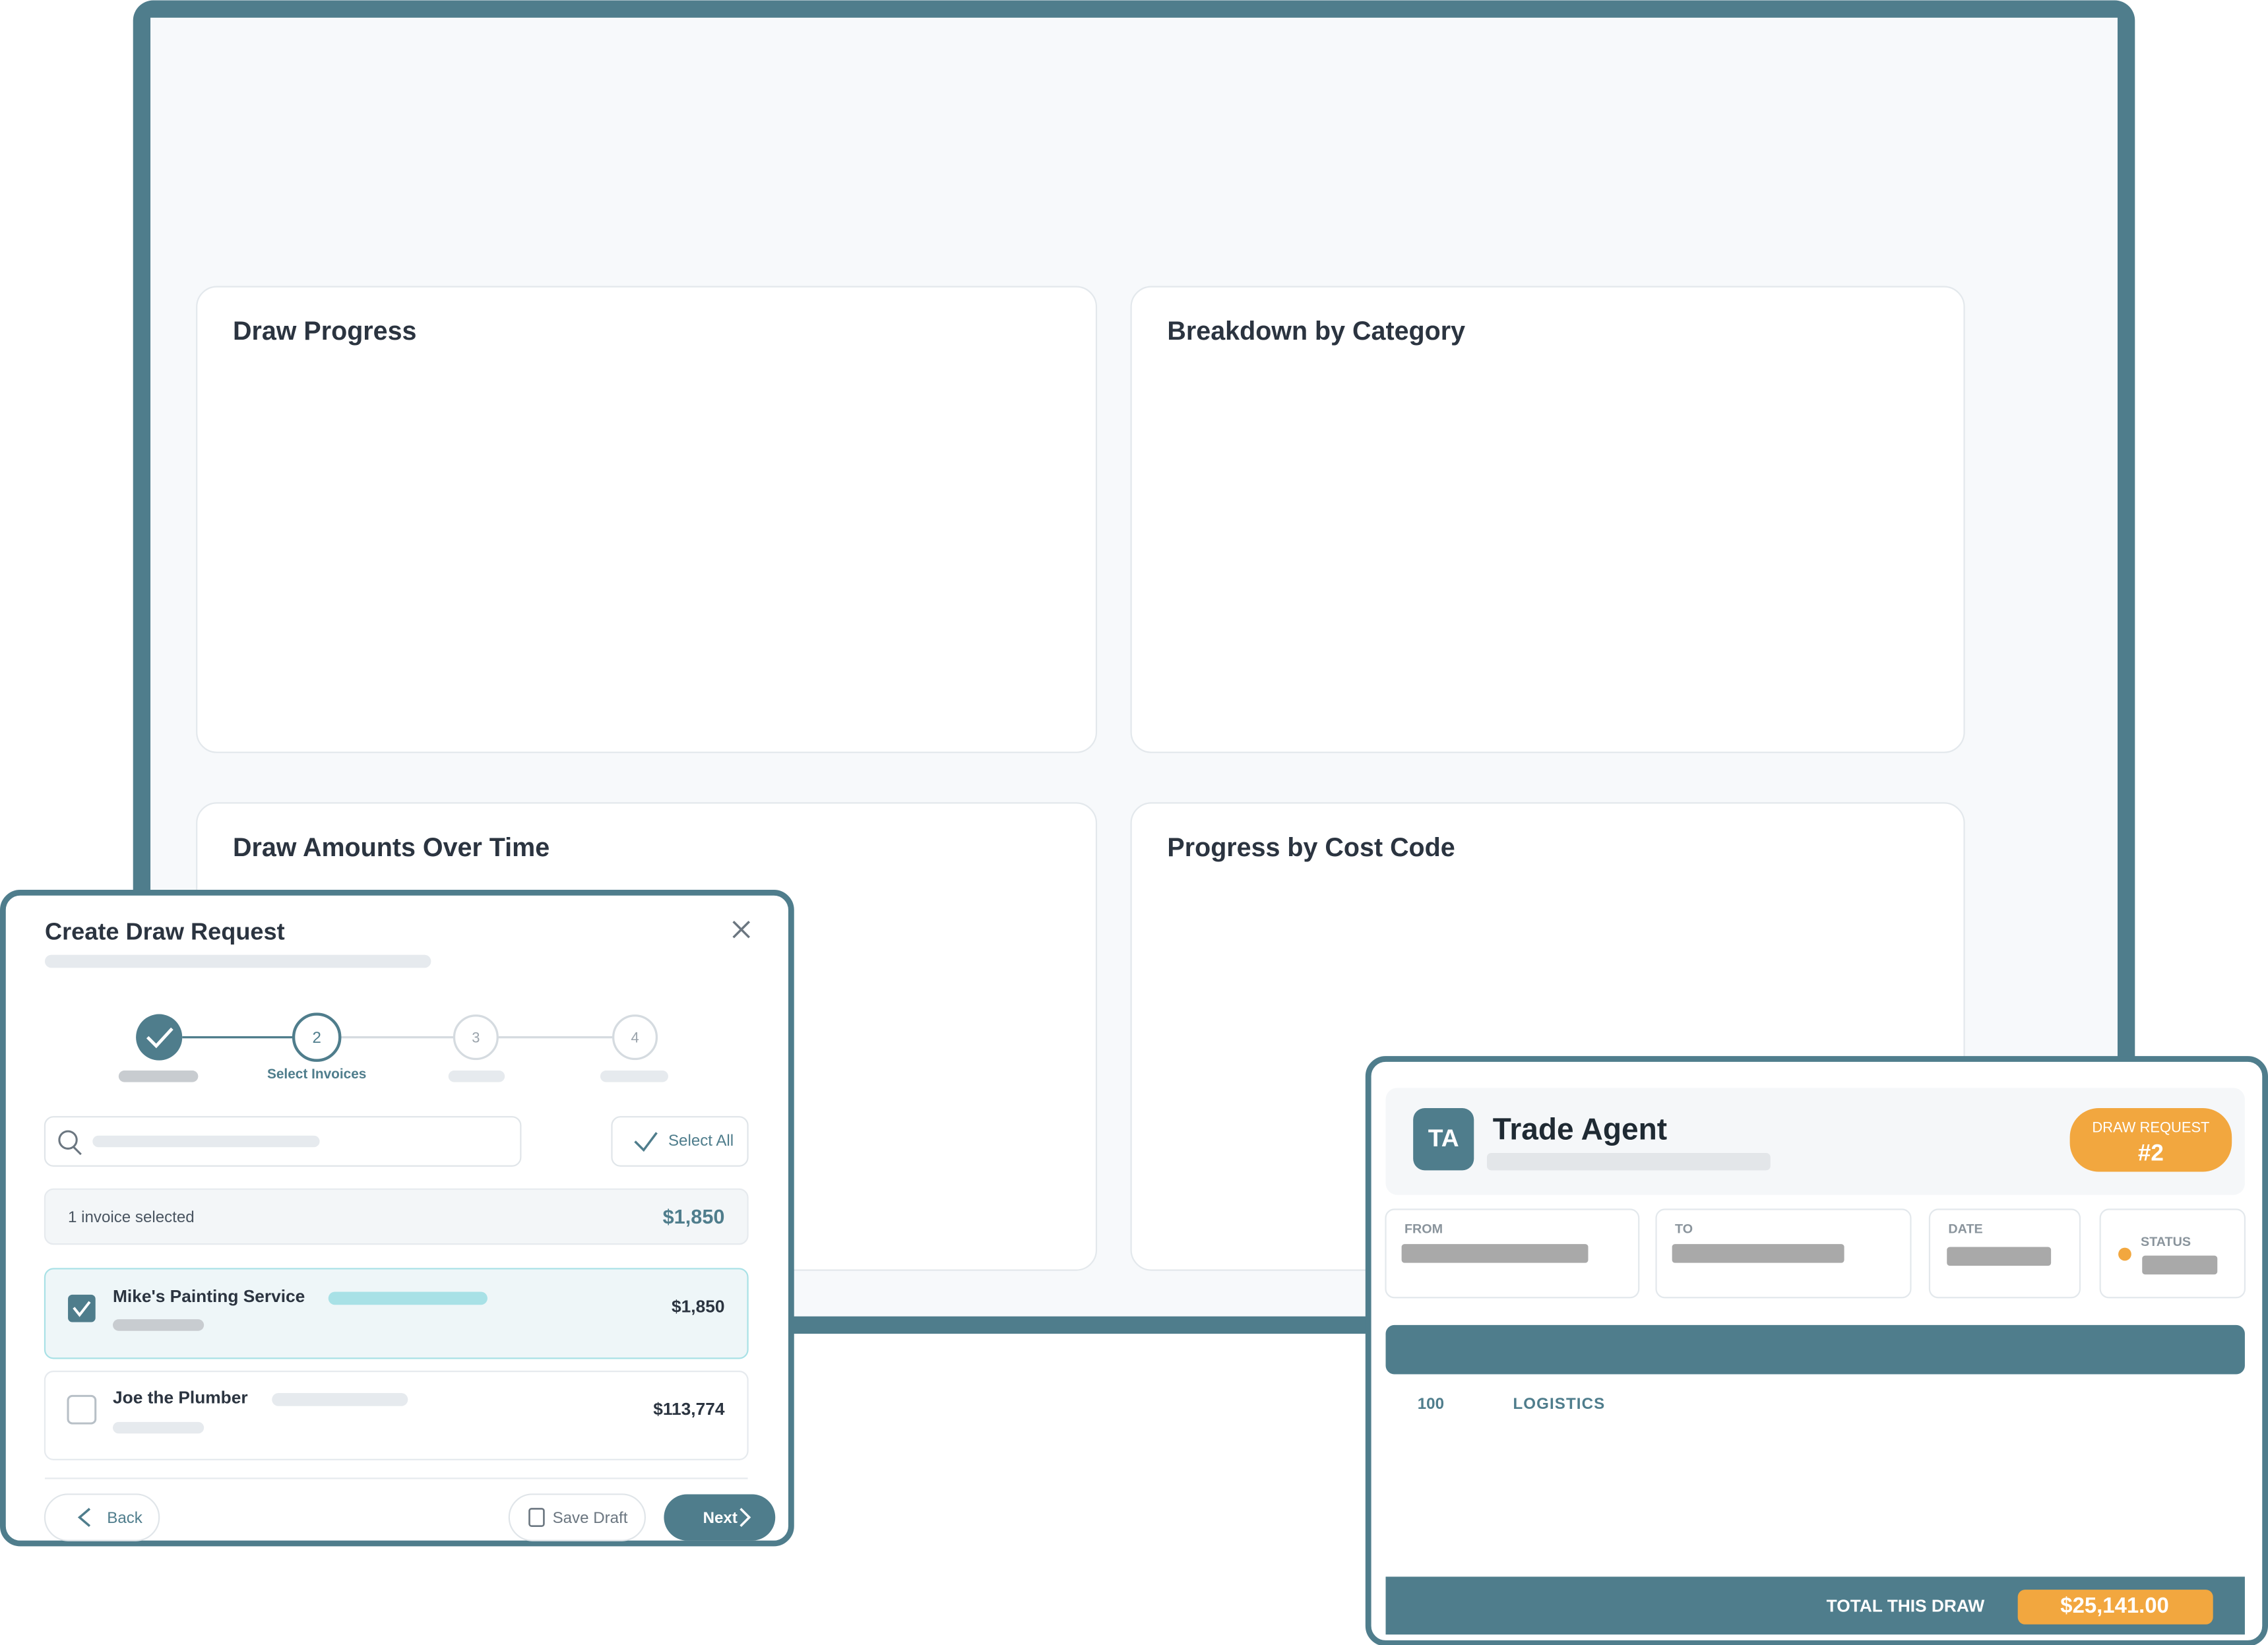 The width and height of the screenshot is (2268, 1645). What do you see at coordinates (1431, 1404) in the screenshot?
I see `group-code: 100` at bounding box center [1431, 1404].